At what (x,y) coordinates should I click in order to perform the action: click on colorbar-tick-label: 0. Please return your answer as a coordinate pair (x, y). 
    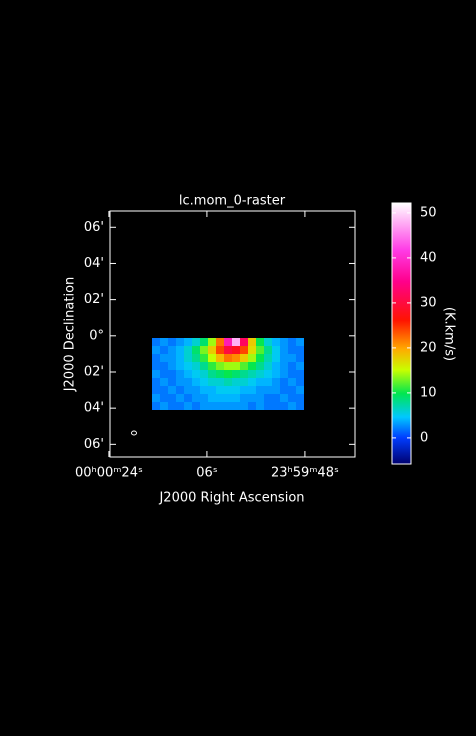
    Looking at the image, I should click on (424, 437).